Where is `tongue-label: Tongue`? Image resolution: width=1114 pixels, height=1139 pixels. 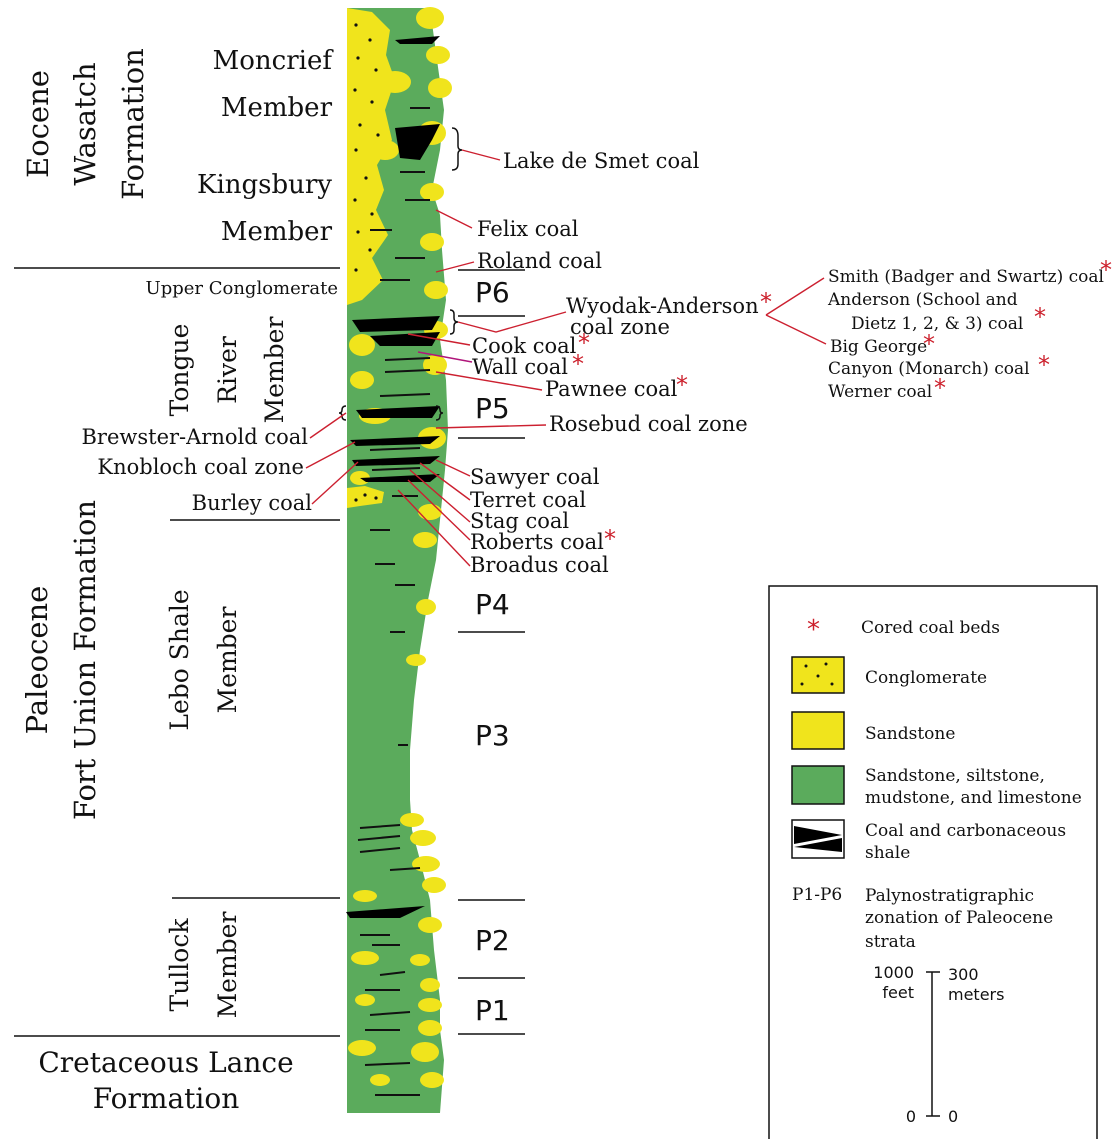 tongue-label: Tongue is located at coordinates (179, 370).